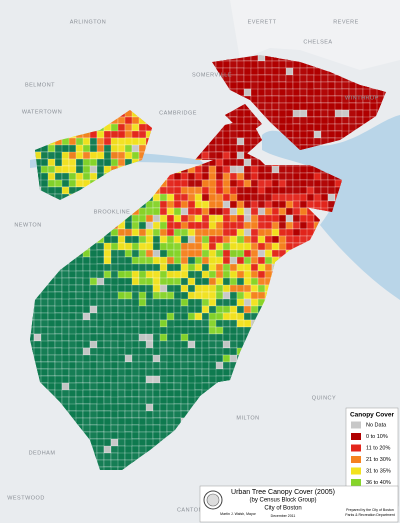 Image resolution: width=400 pixels, height=523 pixels. What do you see at coordinates (370, 510) in the screenshot?
I see `prepared: Prepared by the City of Boston` at bounding box center [370, 510].